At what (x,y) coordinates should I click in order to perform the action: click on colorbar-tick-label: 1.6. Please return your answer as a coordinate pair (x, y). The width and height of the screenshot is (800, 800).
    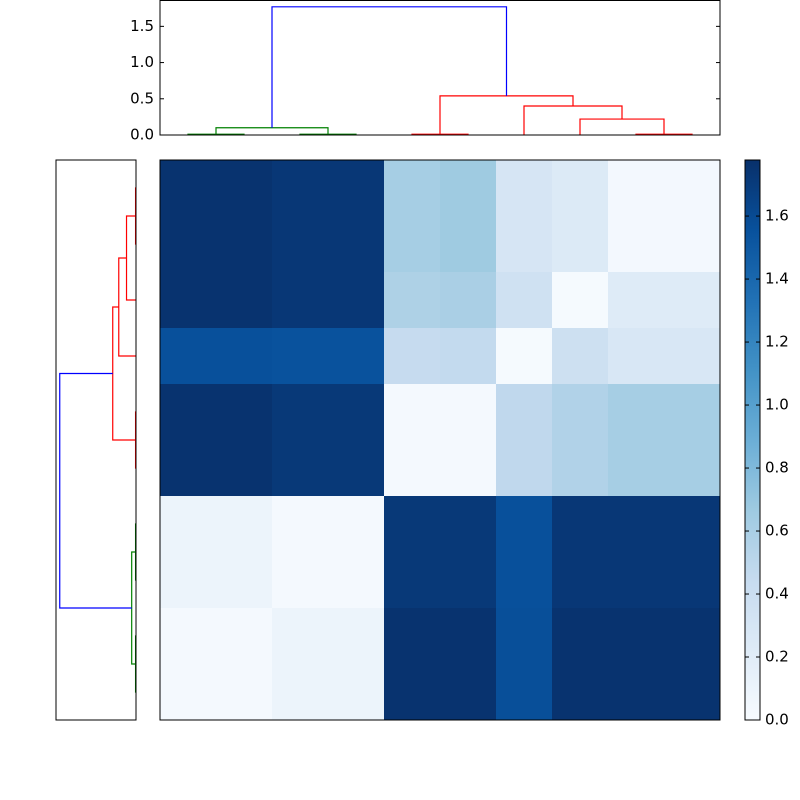
    Looking at the image, I should click on (777, 216).